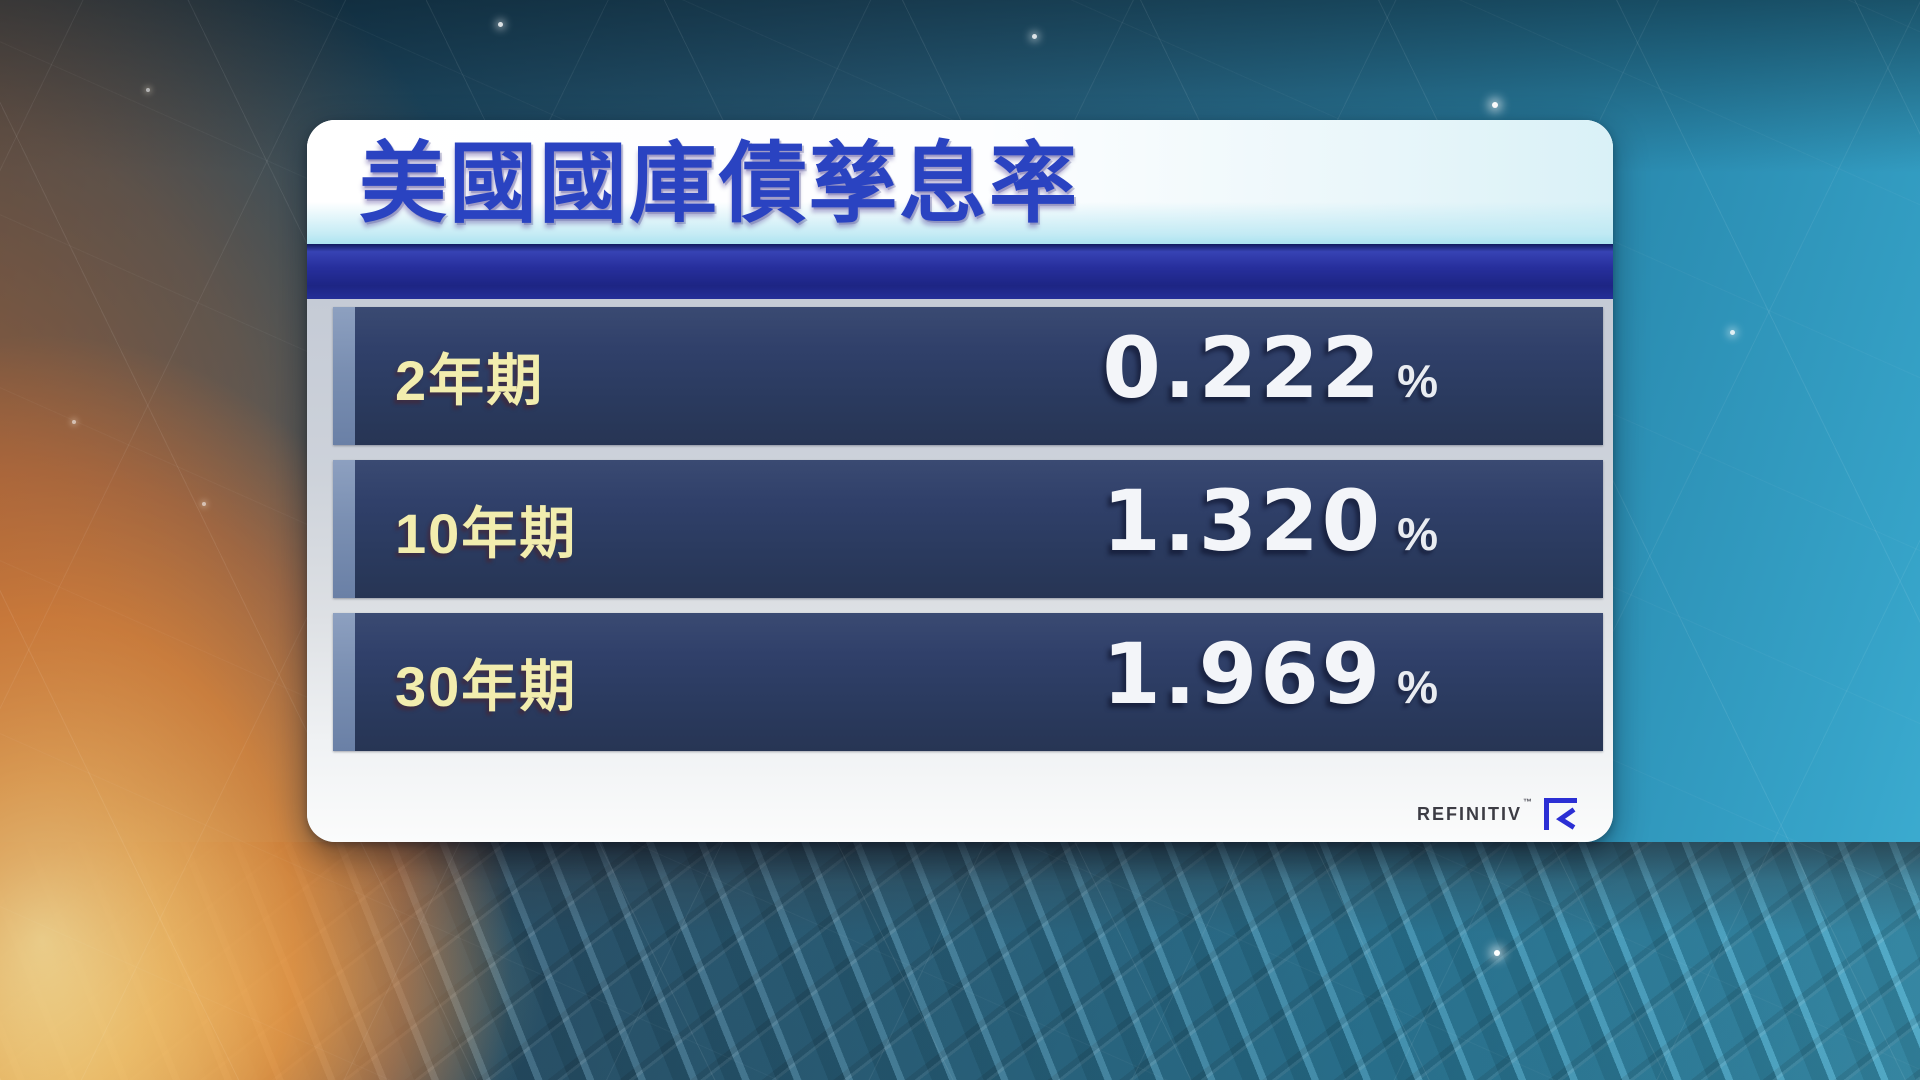 Image resolution: width=1920 pixels, height=1080 pixels. I want to click on yield-value: 1.320 %, so click(1270, 521).